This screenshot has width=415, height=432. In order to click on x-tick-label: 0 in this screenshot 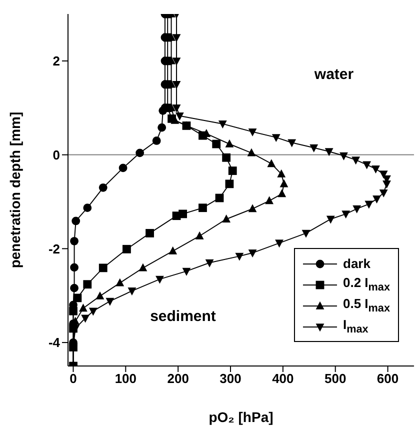, I will do `click(73, 378)`.